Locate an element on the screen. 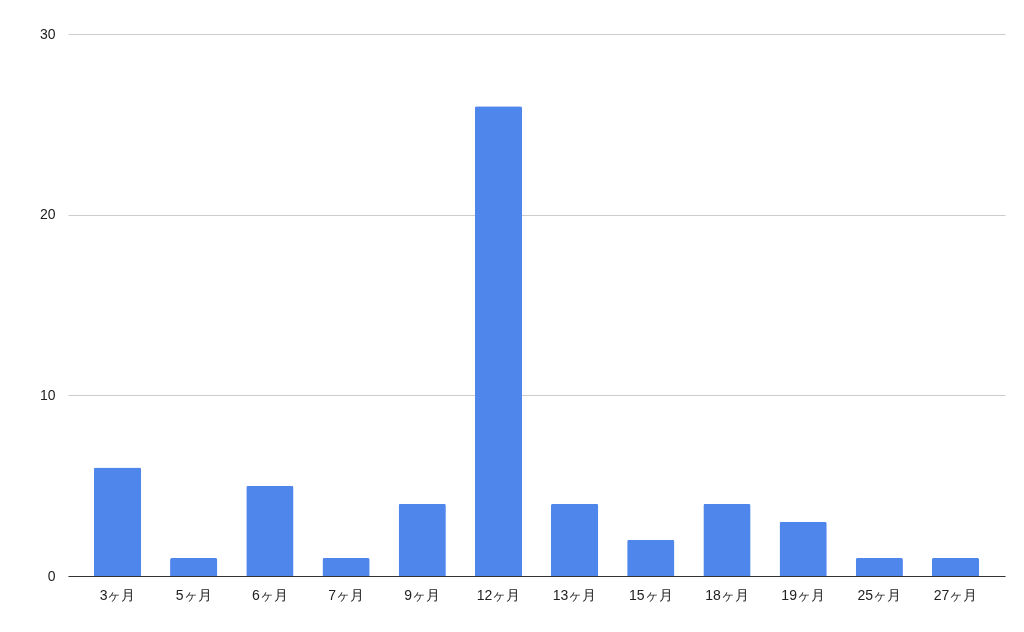  y-tick-label: 30 is located at coordinates (47, 33).